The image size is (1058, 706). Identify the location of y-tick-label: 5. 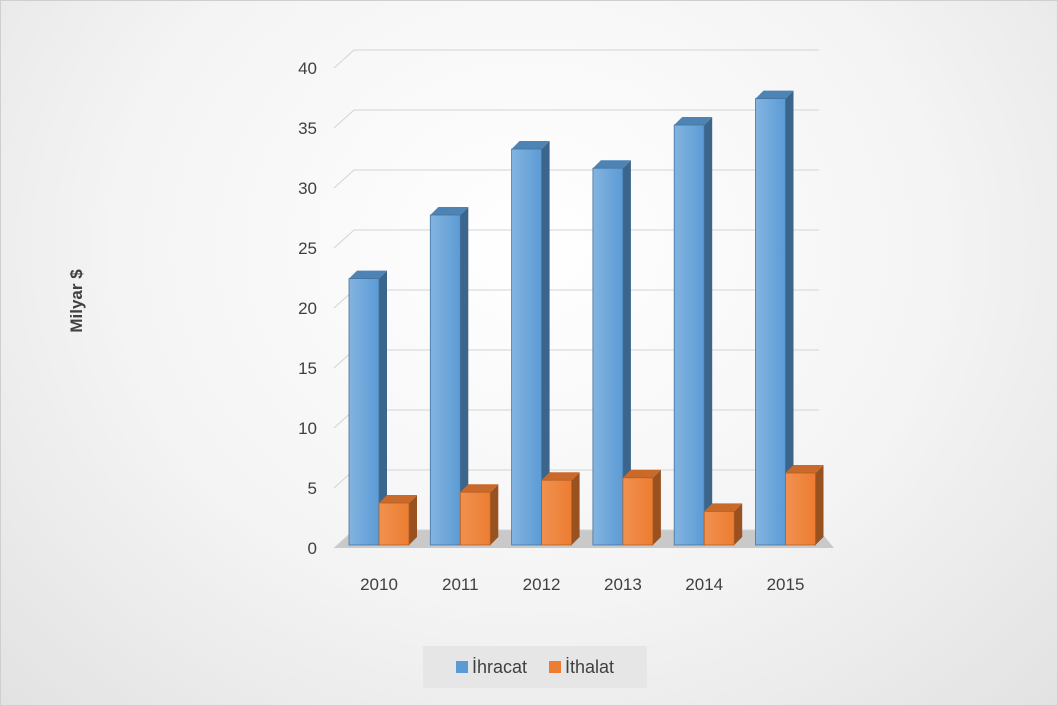
(312, 488).